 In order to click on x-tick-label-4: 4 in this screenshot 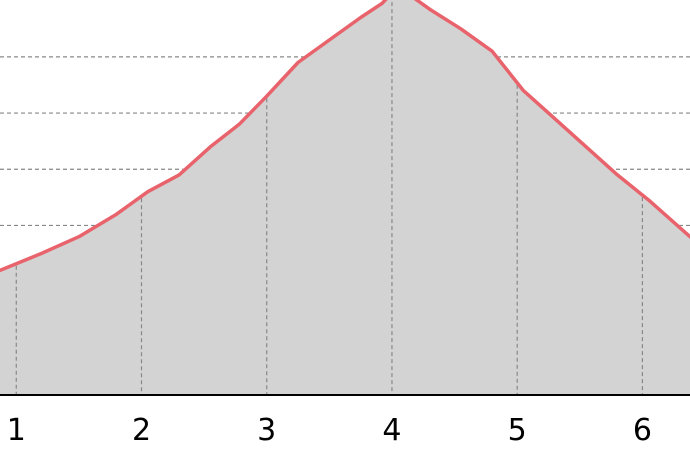, I will do `click(391, 430)`.